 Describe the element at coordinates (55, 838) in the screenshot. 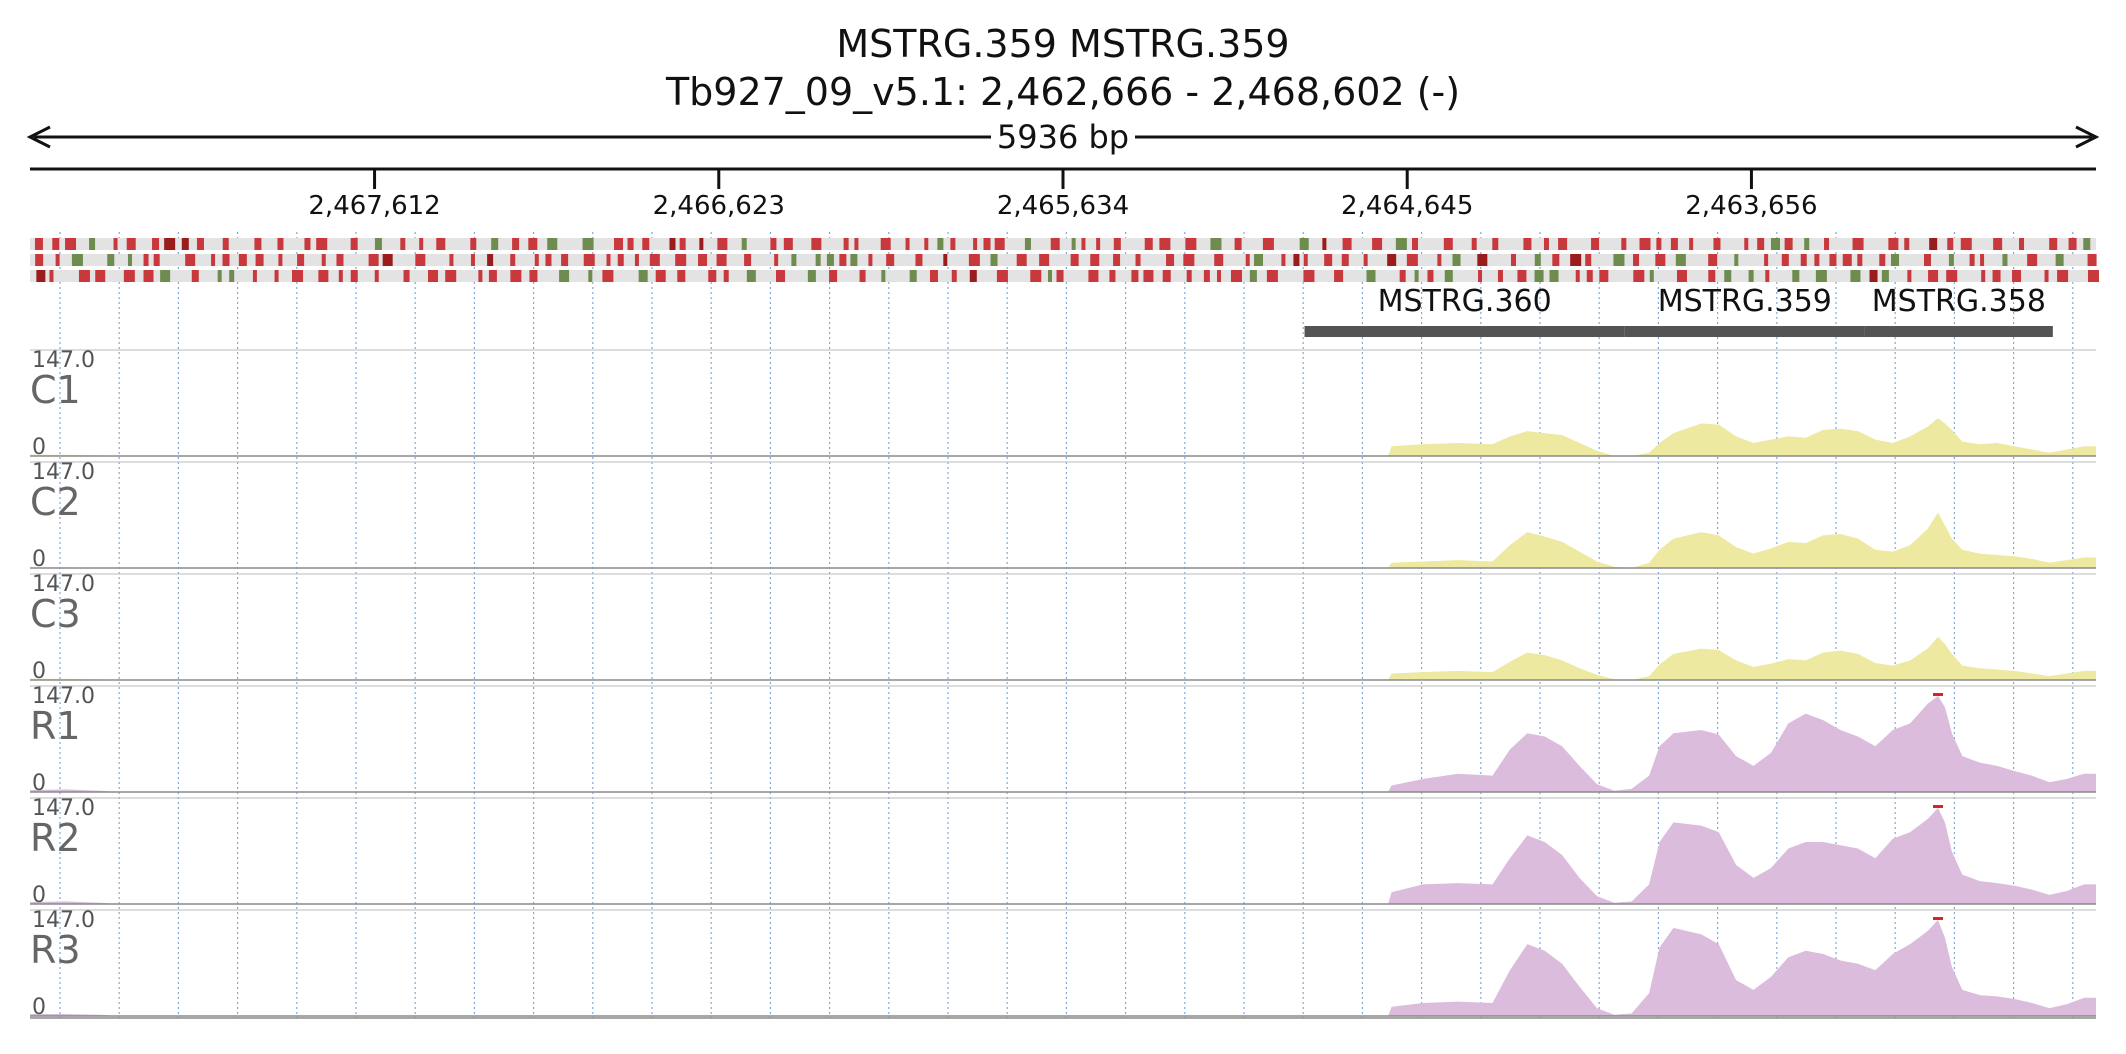

I see `track-name: R2` at that location.